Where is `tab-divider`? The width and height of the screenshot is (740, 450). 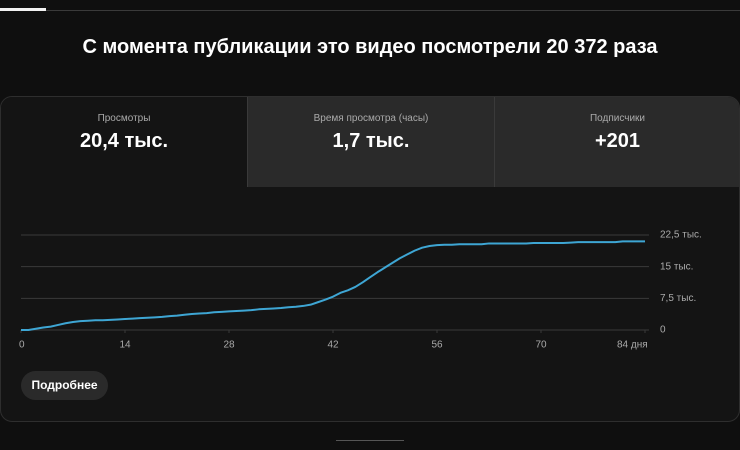
tab-divider is located at coordinates (370, 10).